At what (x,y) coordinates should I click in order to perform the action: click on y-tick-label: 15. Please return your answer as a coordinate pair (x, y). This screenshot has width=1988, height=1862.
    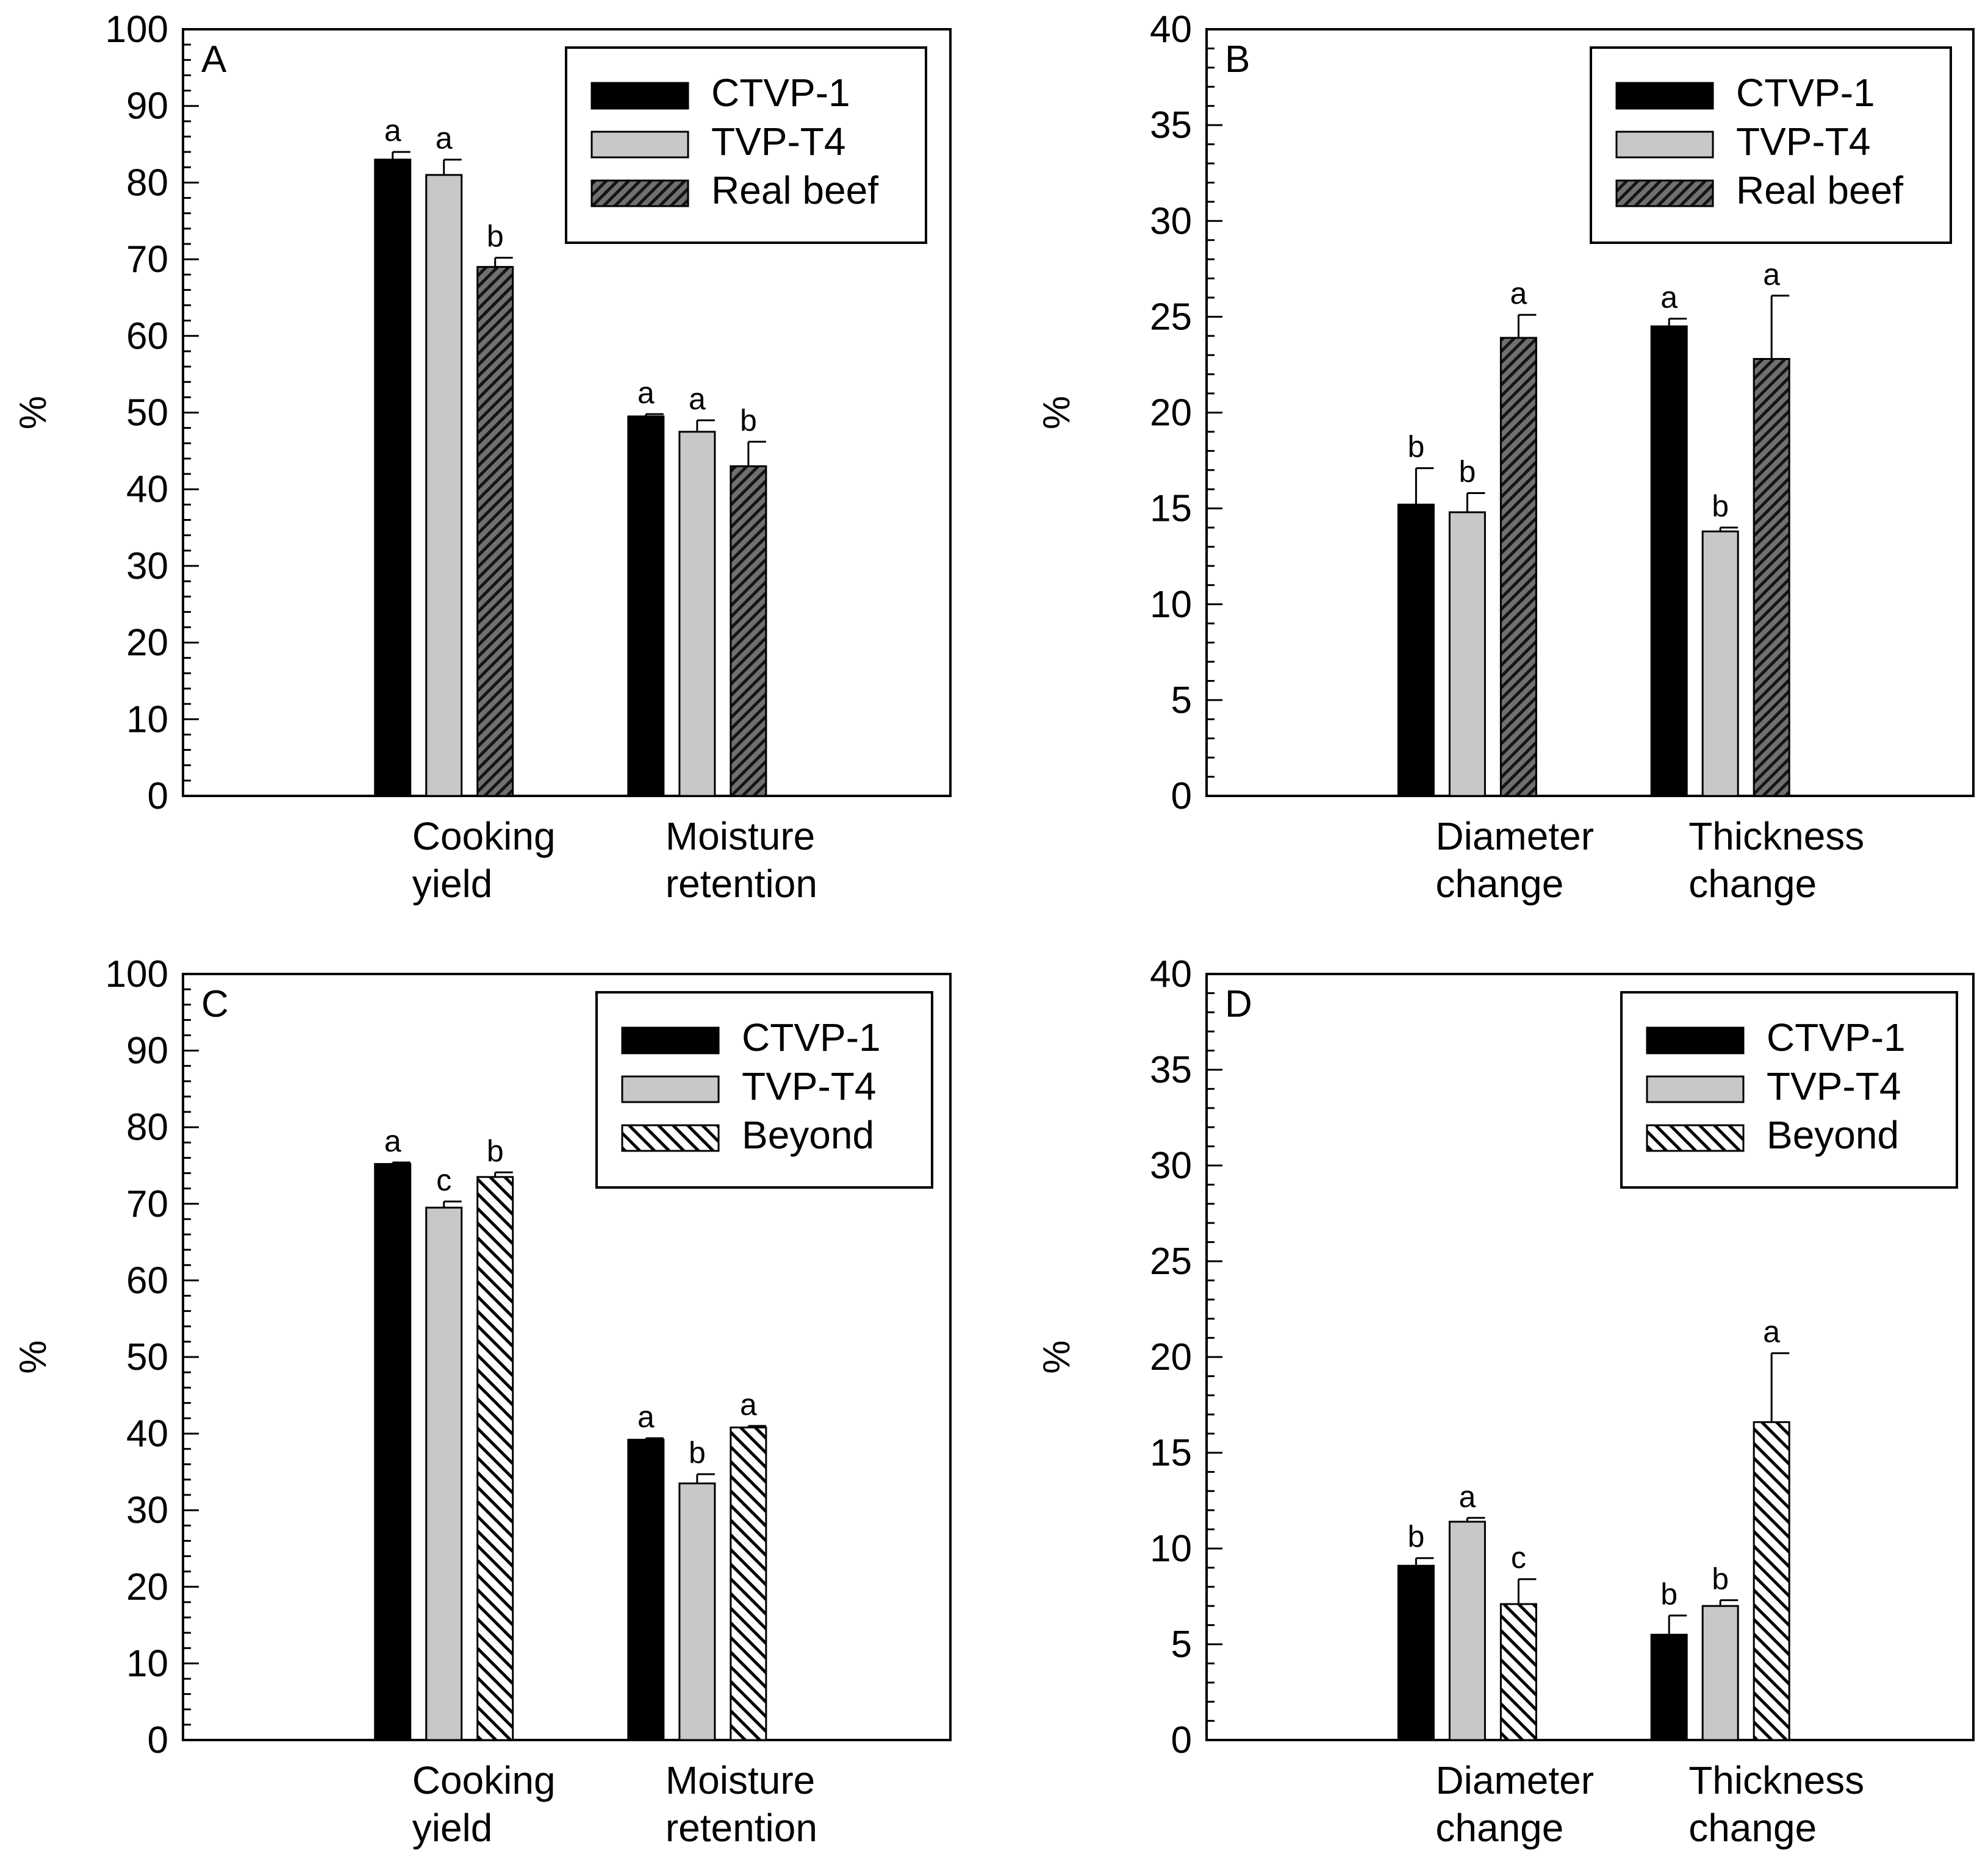
    Looking at the image, I should click on (1171, 509).